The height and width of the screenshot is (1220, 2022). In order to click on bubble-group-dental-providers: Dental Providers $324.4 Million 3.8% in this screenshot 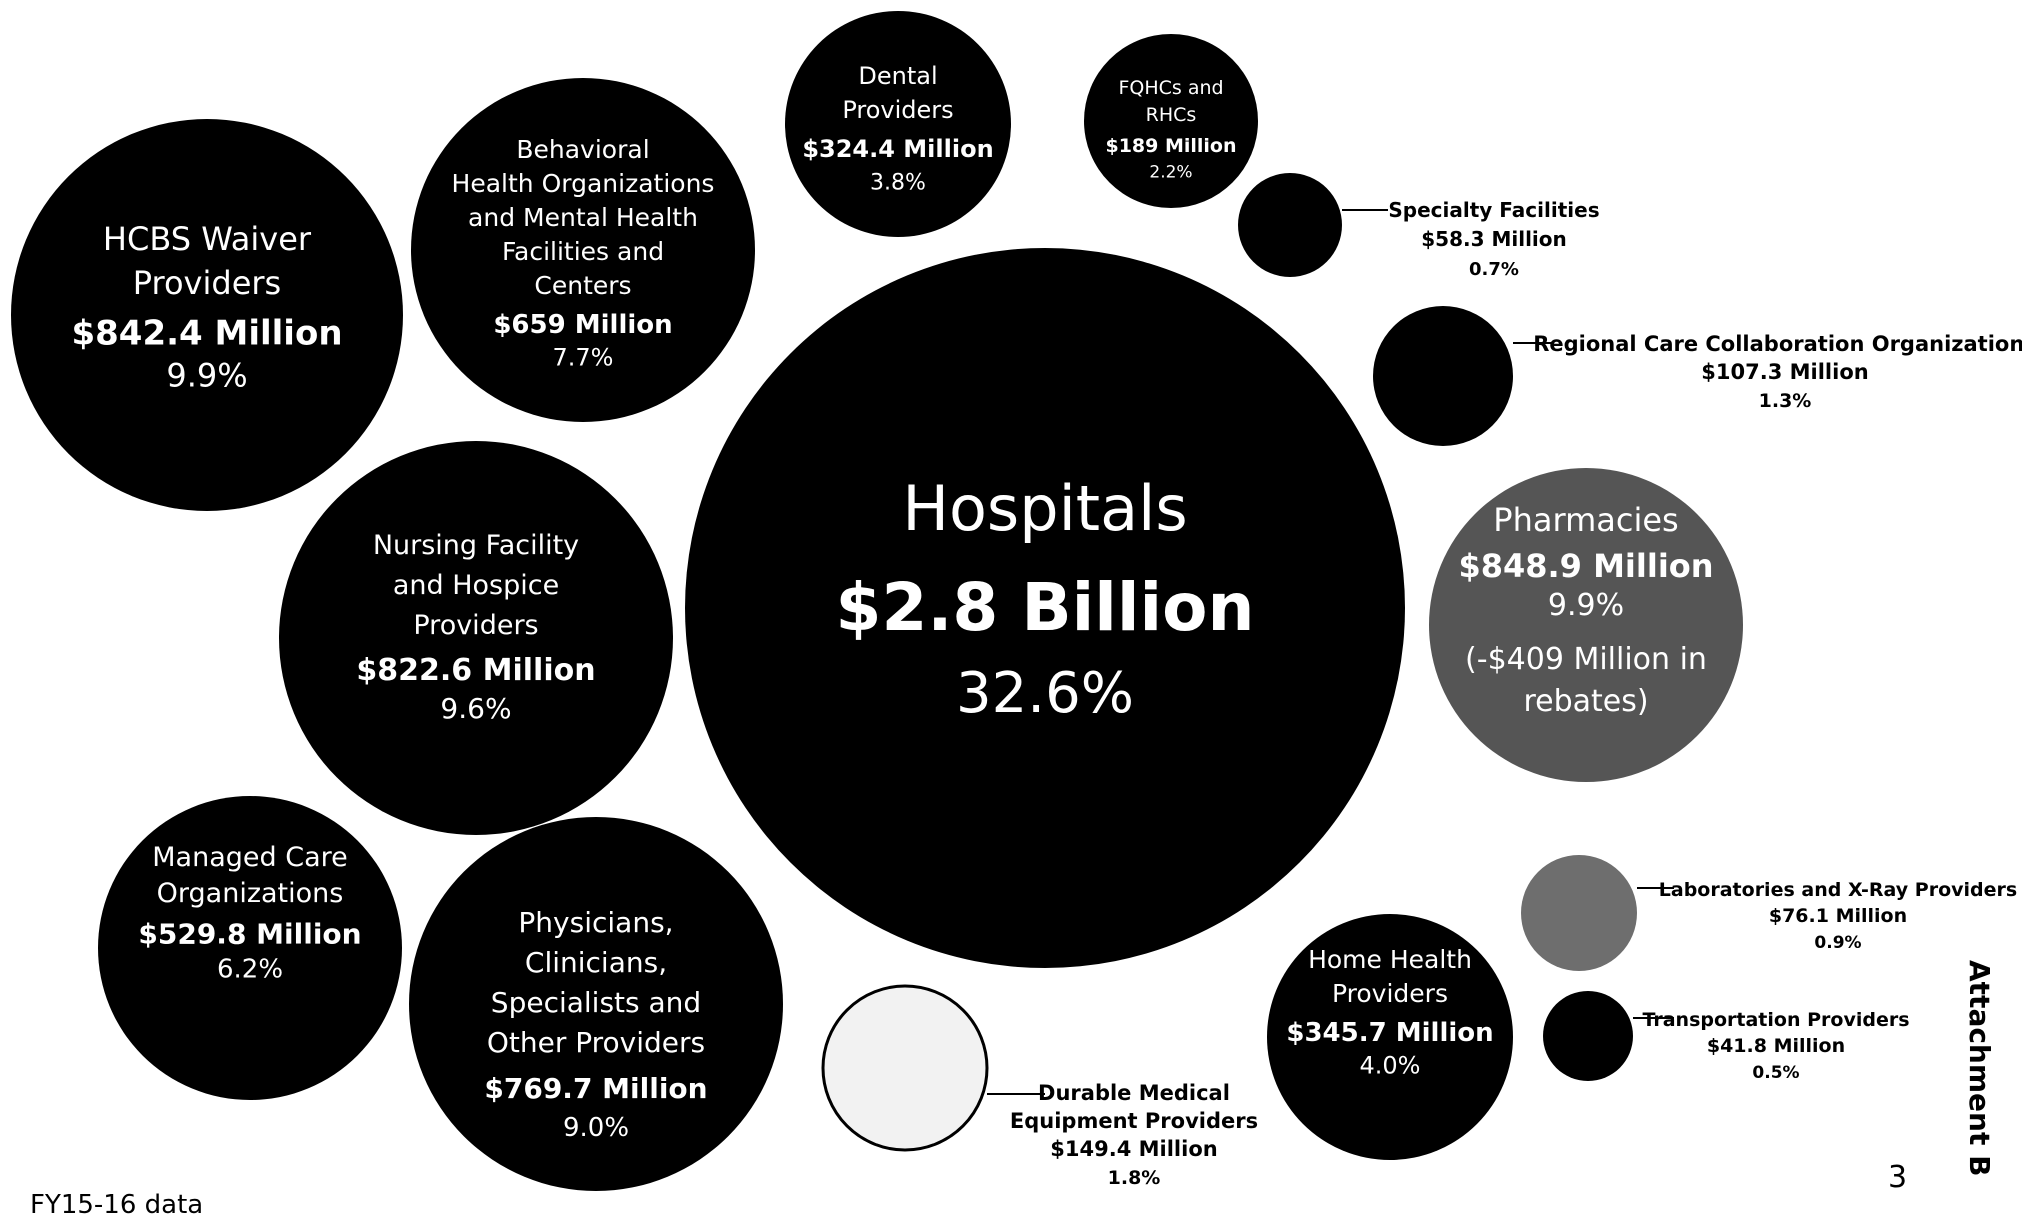, I will do `click(898, 124)`.